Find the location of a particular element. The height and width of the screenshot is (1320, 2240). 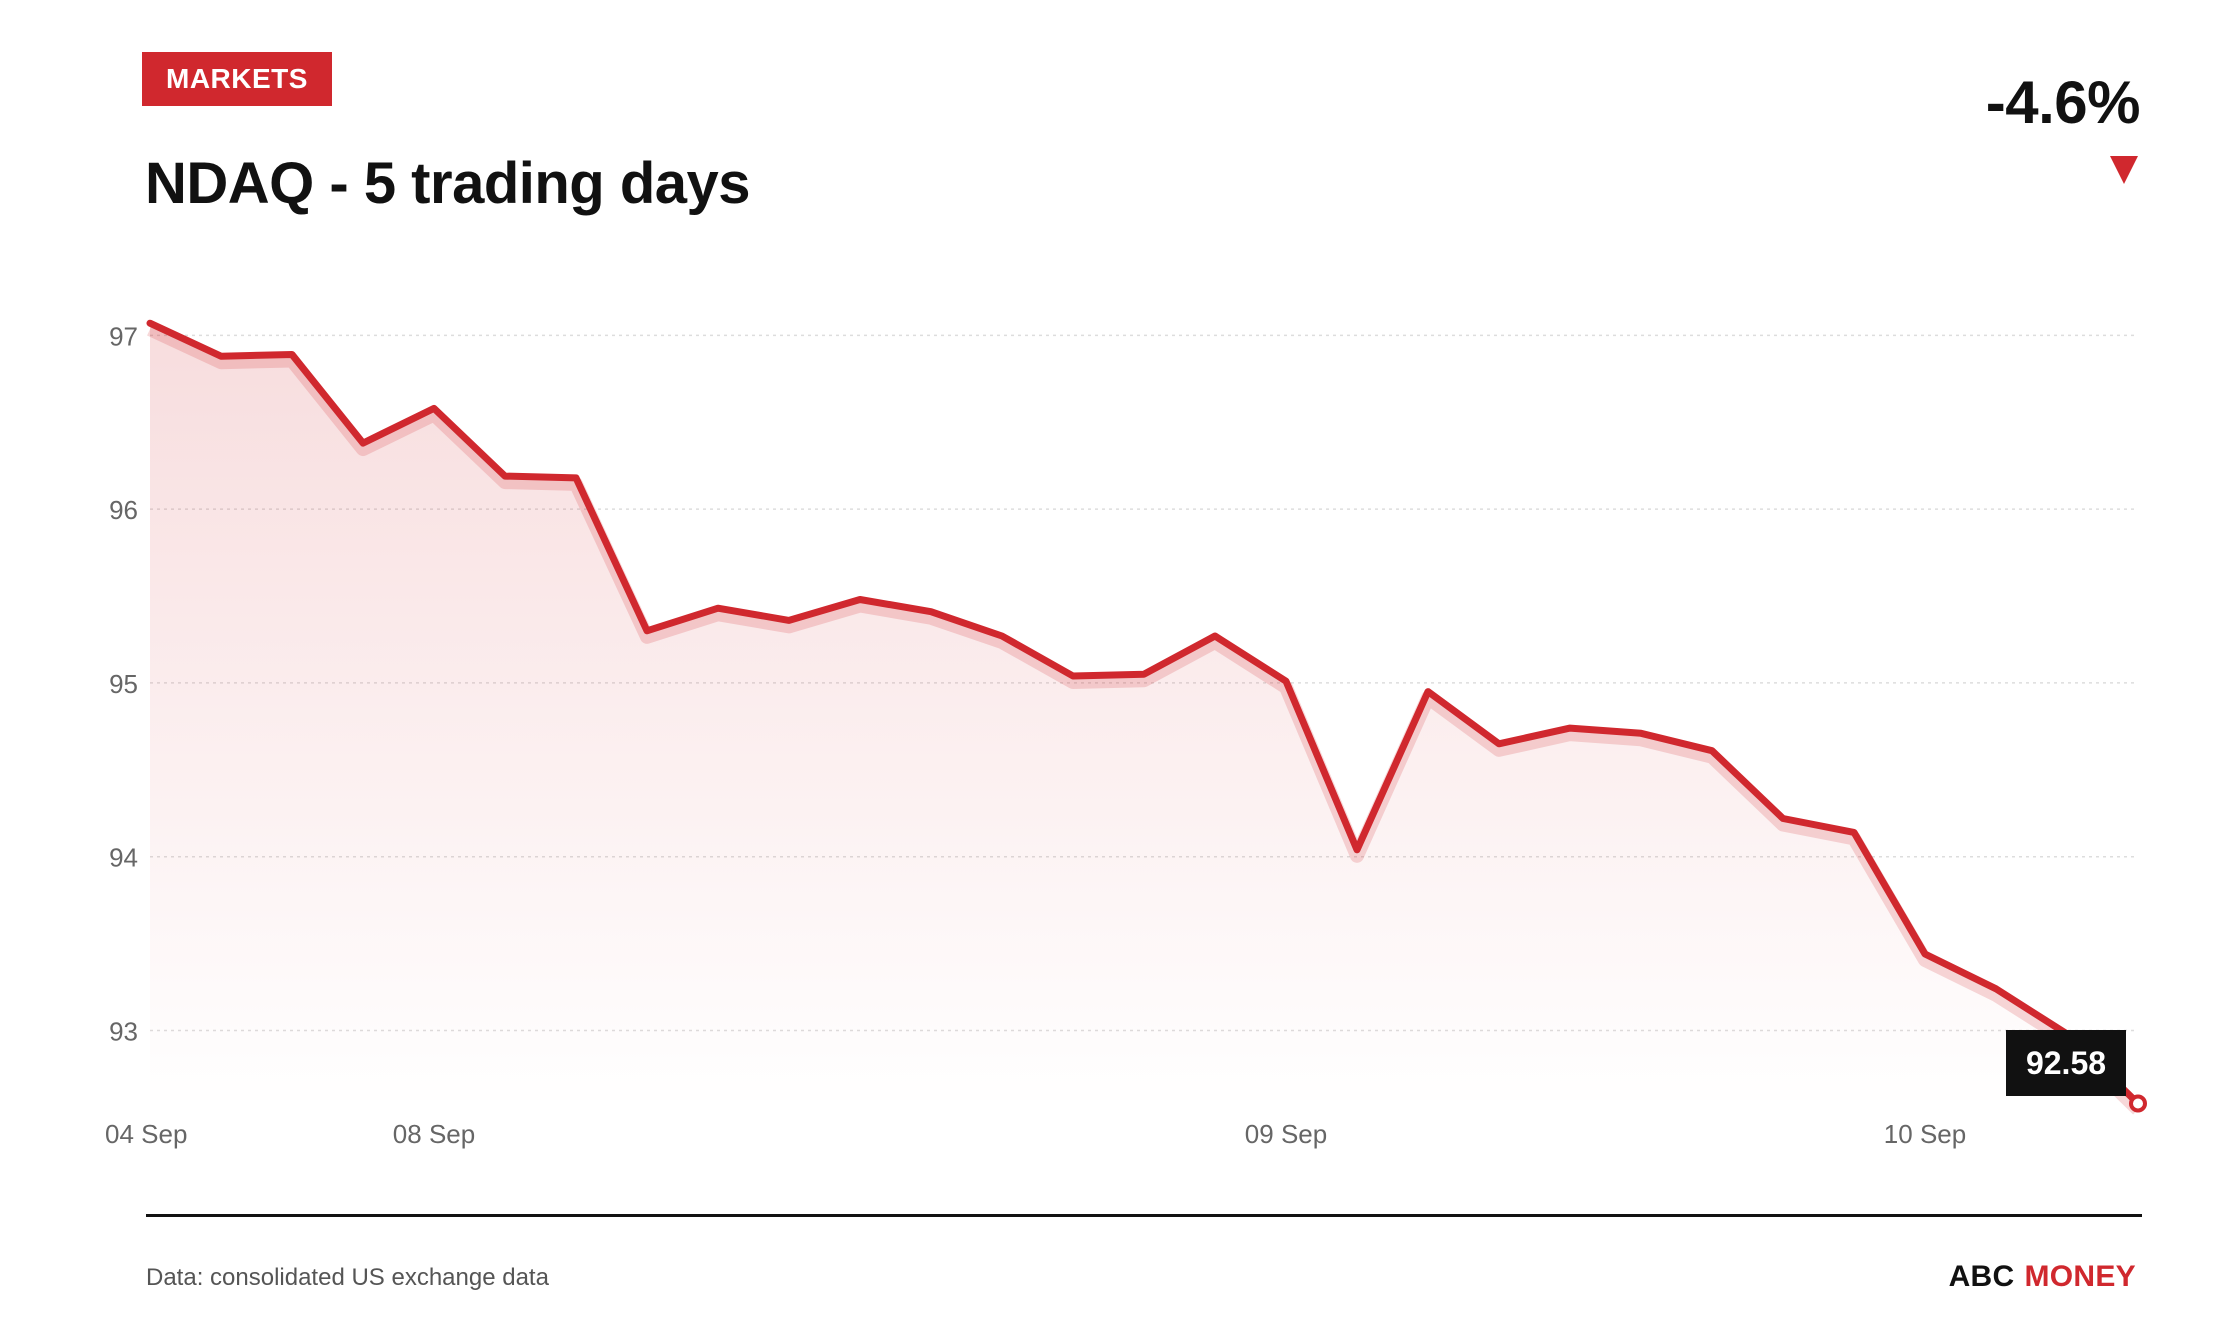

y-tick-label: 93 is located at coordinates (123, 1031).